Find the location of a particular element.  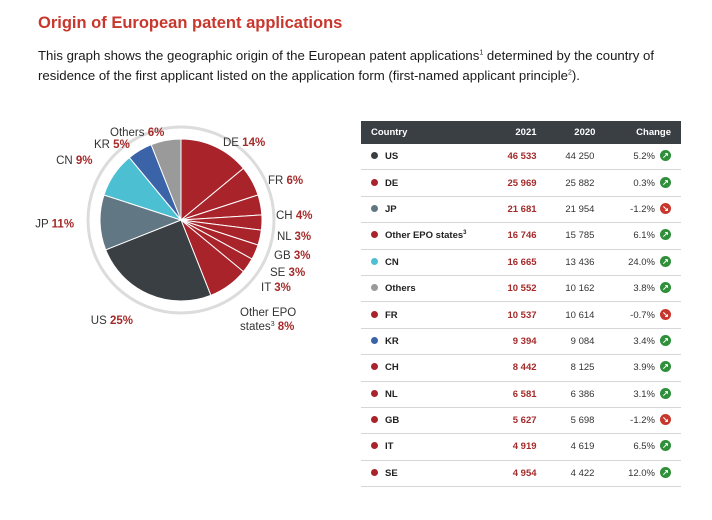

cell-change: 3.1% ↗ is located at coordinates (638, 394).